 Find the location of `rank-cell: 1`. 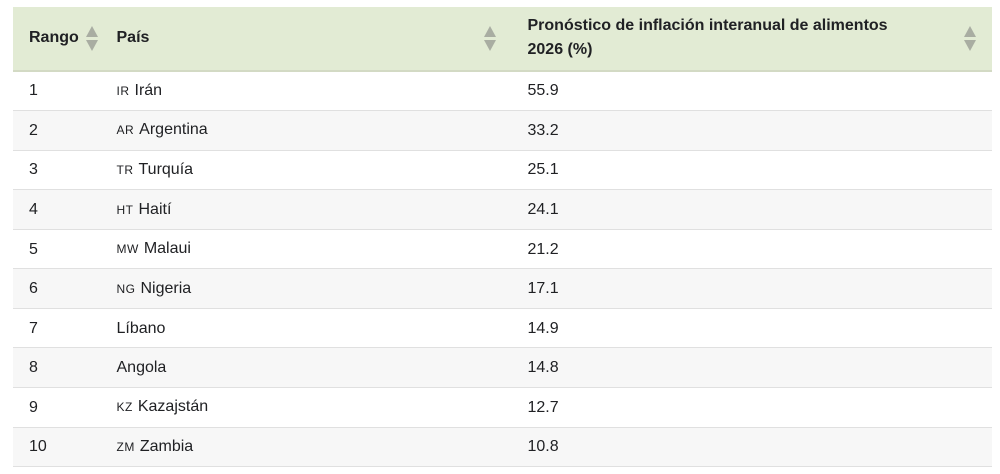

rank-cell: 1 is located at coordinates (57, 92).